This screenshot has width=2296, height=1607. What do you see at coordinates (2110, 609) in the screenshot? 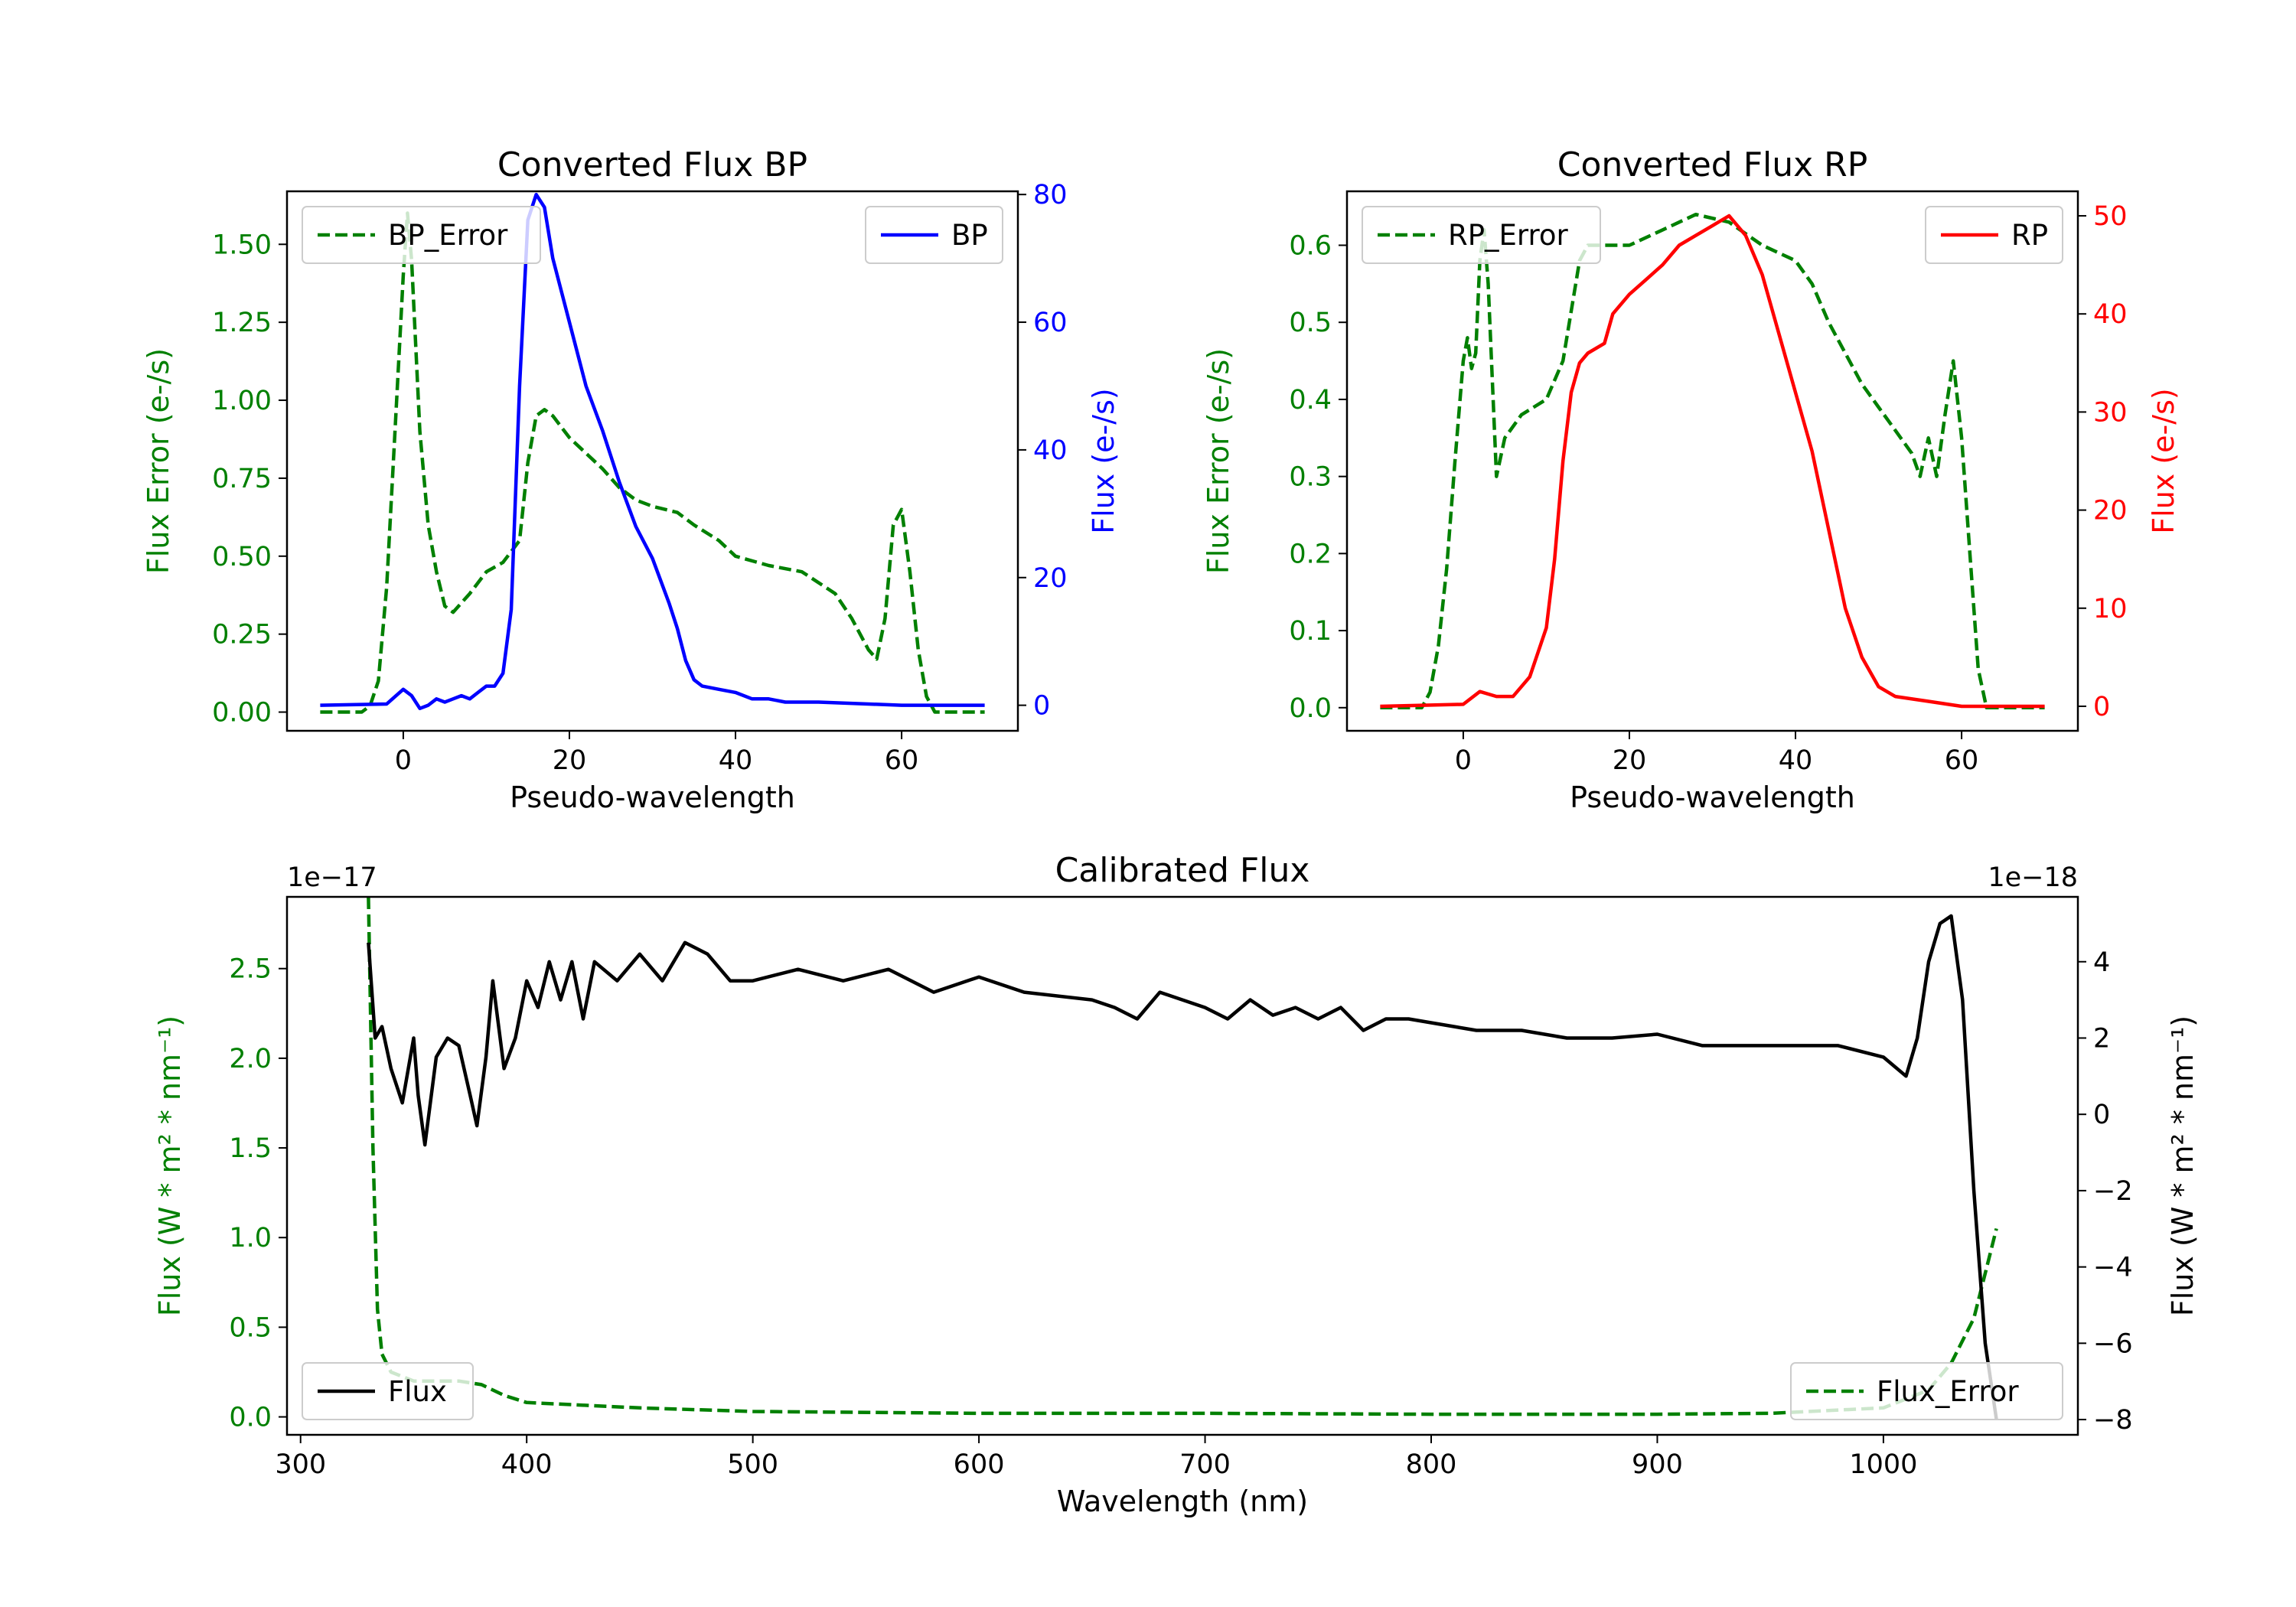
I see `y-right-tick-label: 10` at bounding box center [2110, 609].